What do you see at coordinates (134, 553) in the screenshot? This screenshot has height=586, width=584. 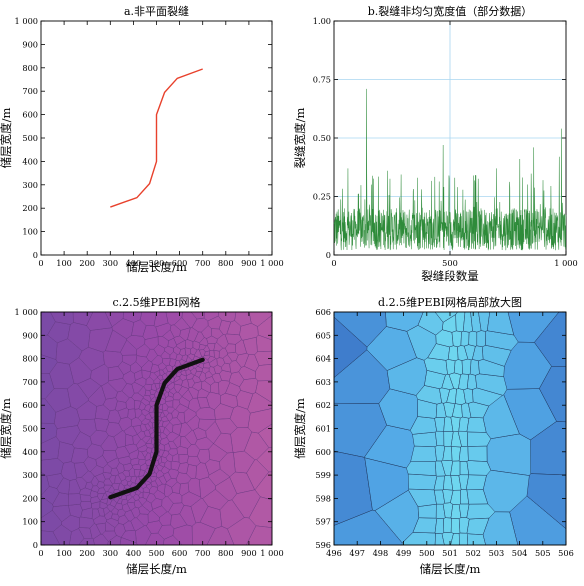 I see `x-tick-label: 400` at bounding box center [134, 553].